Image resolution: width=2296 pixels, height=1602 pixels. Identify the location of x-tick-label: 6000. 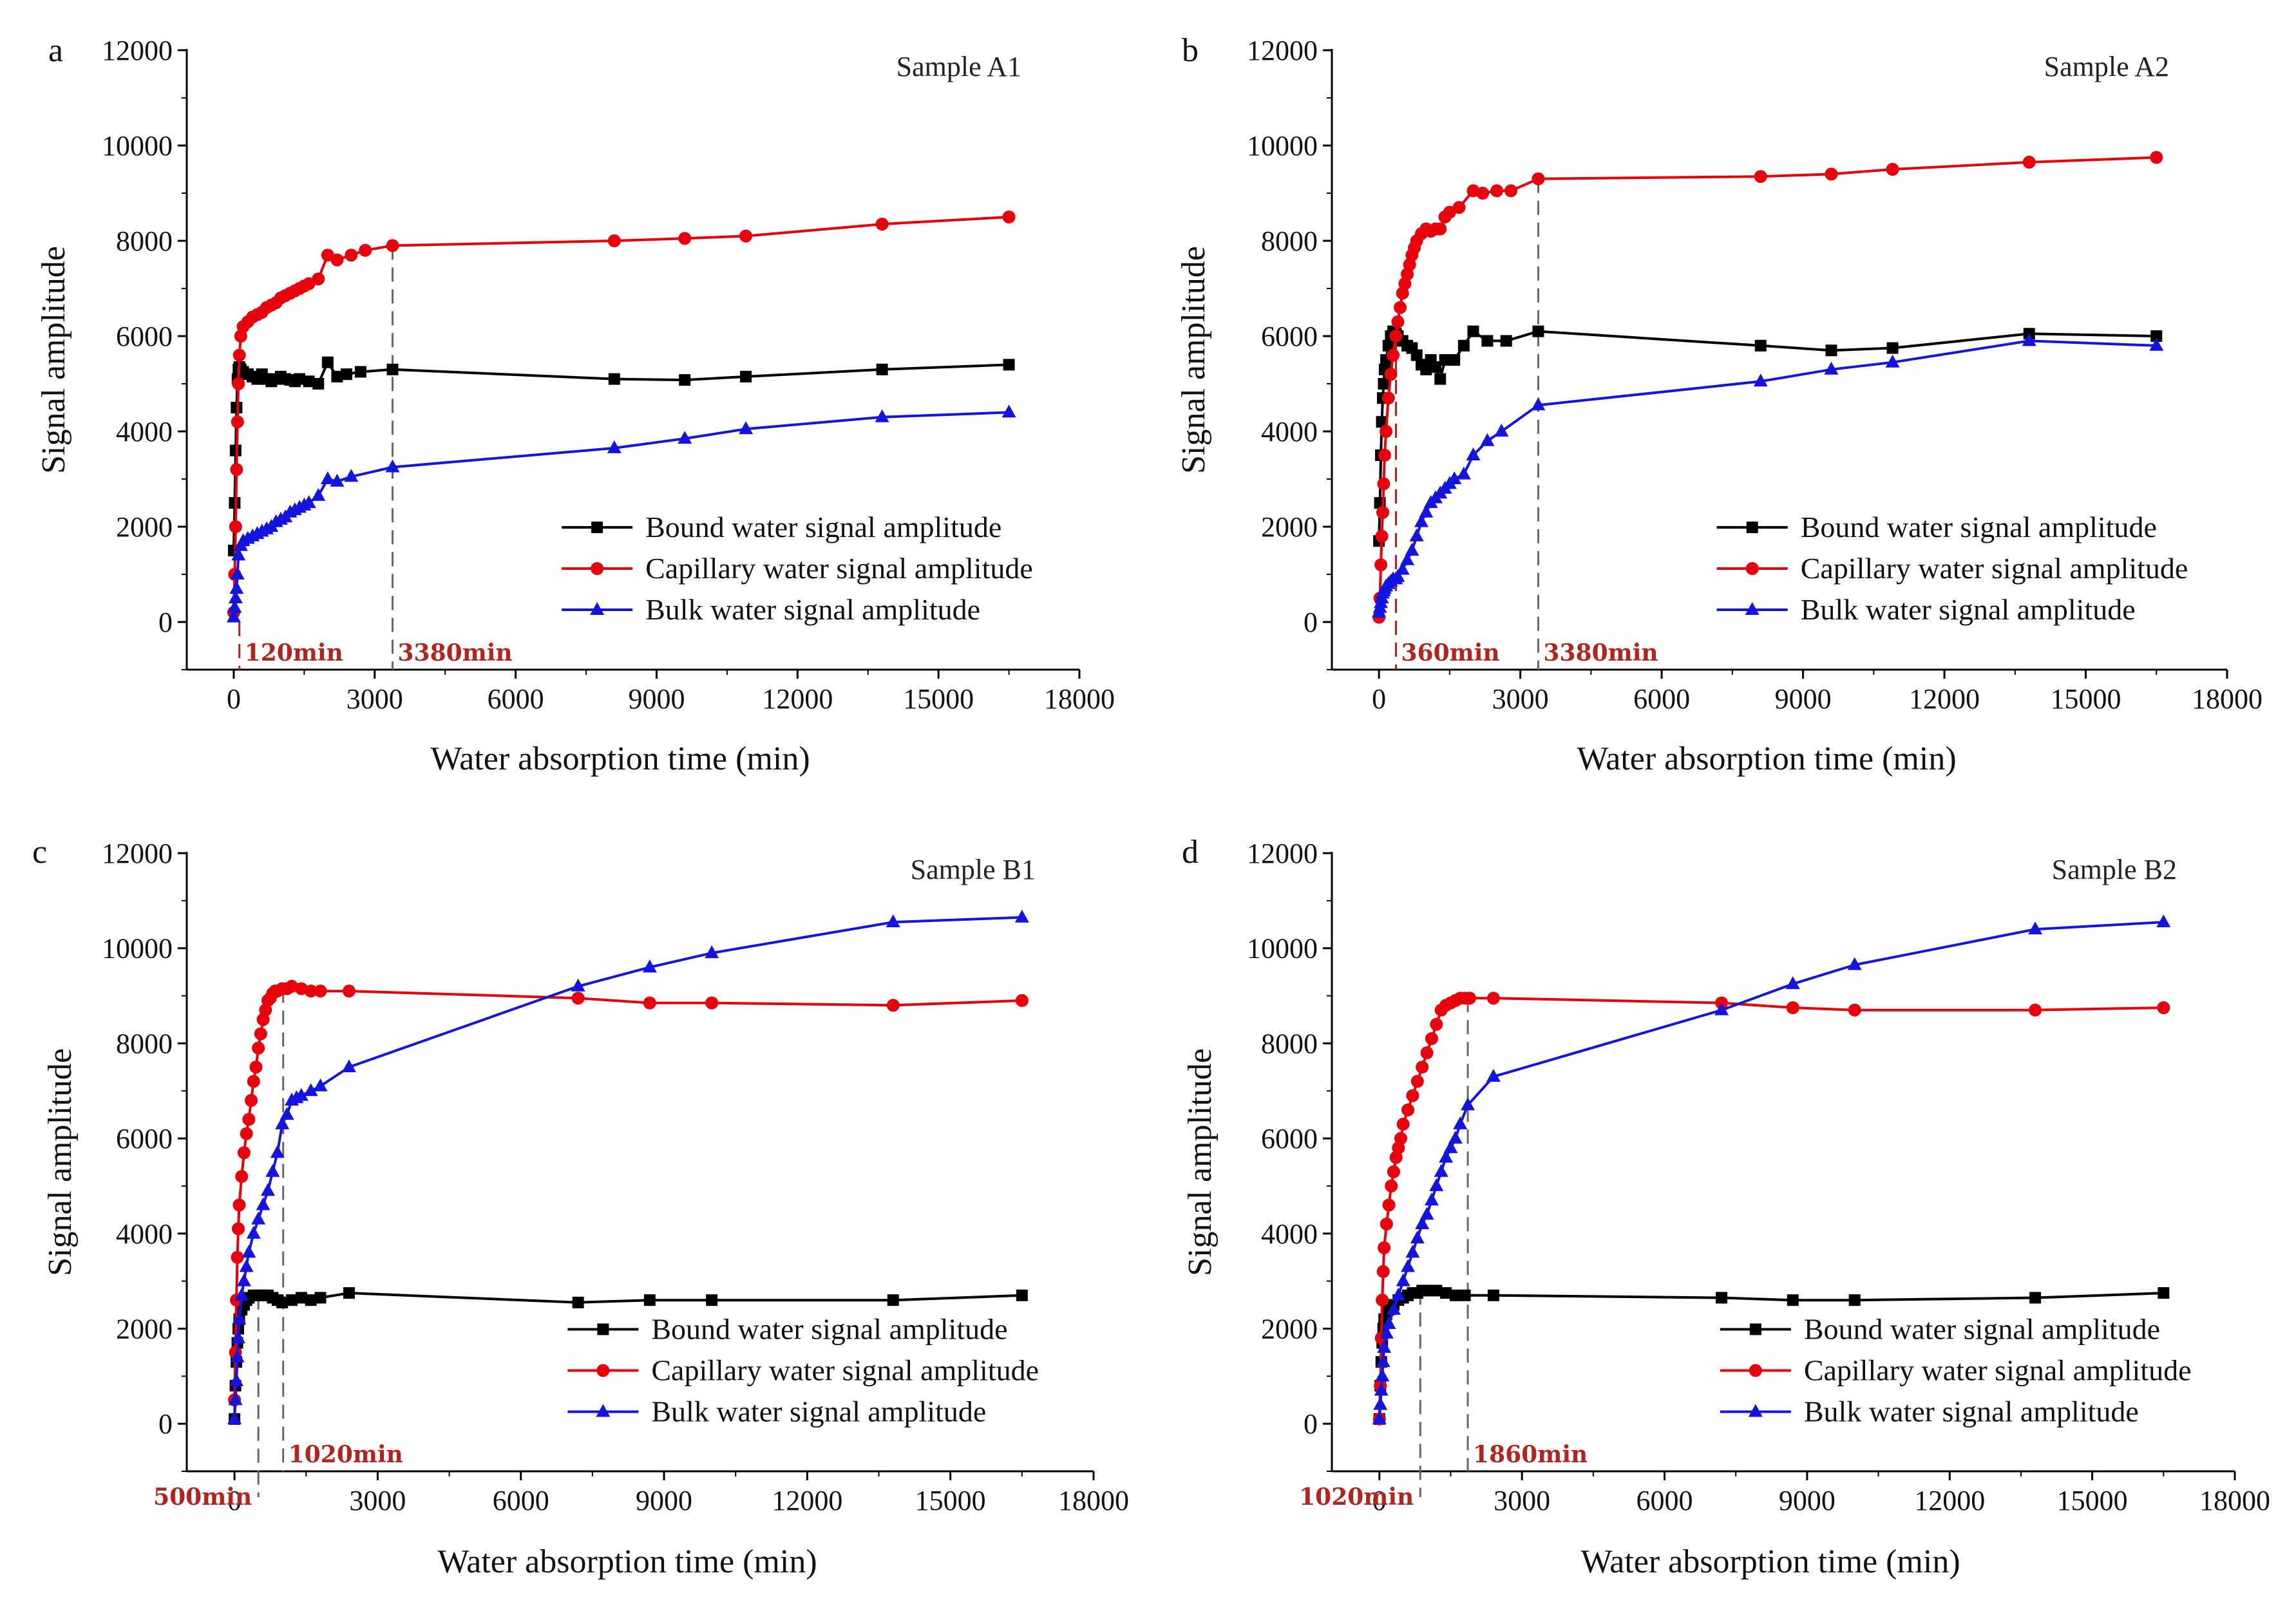
(521, 1500).